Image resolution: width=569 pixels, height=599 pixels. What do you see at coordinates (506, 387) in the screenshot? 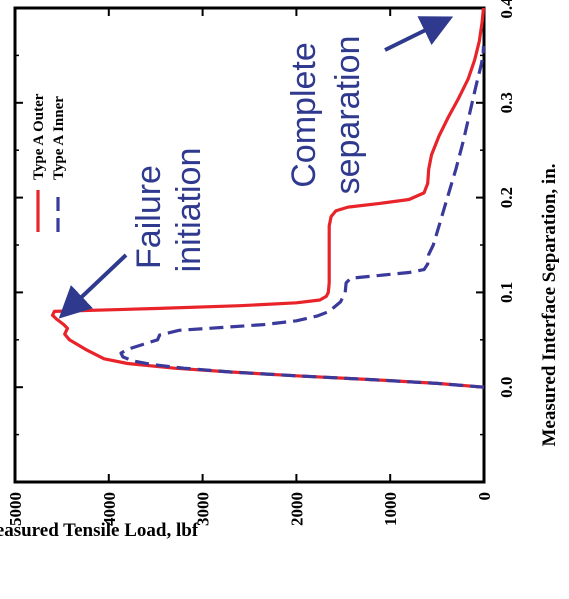
I see `separation-tick-label: 0.0` at bounding box center [506, 387].